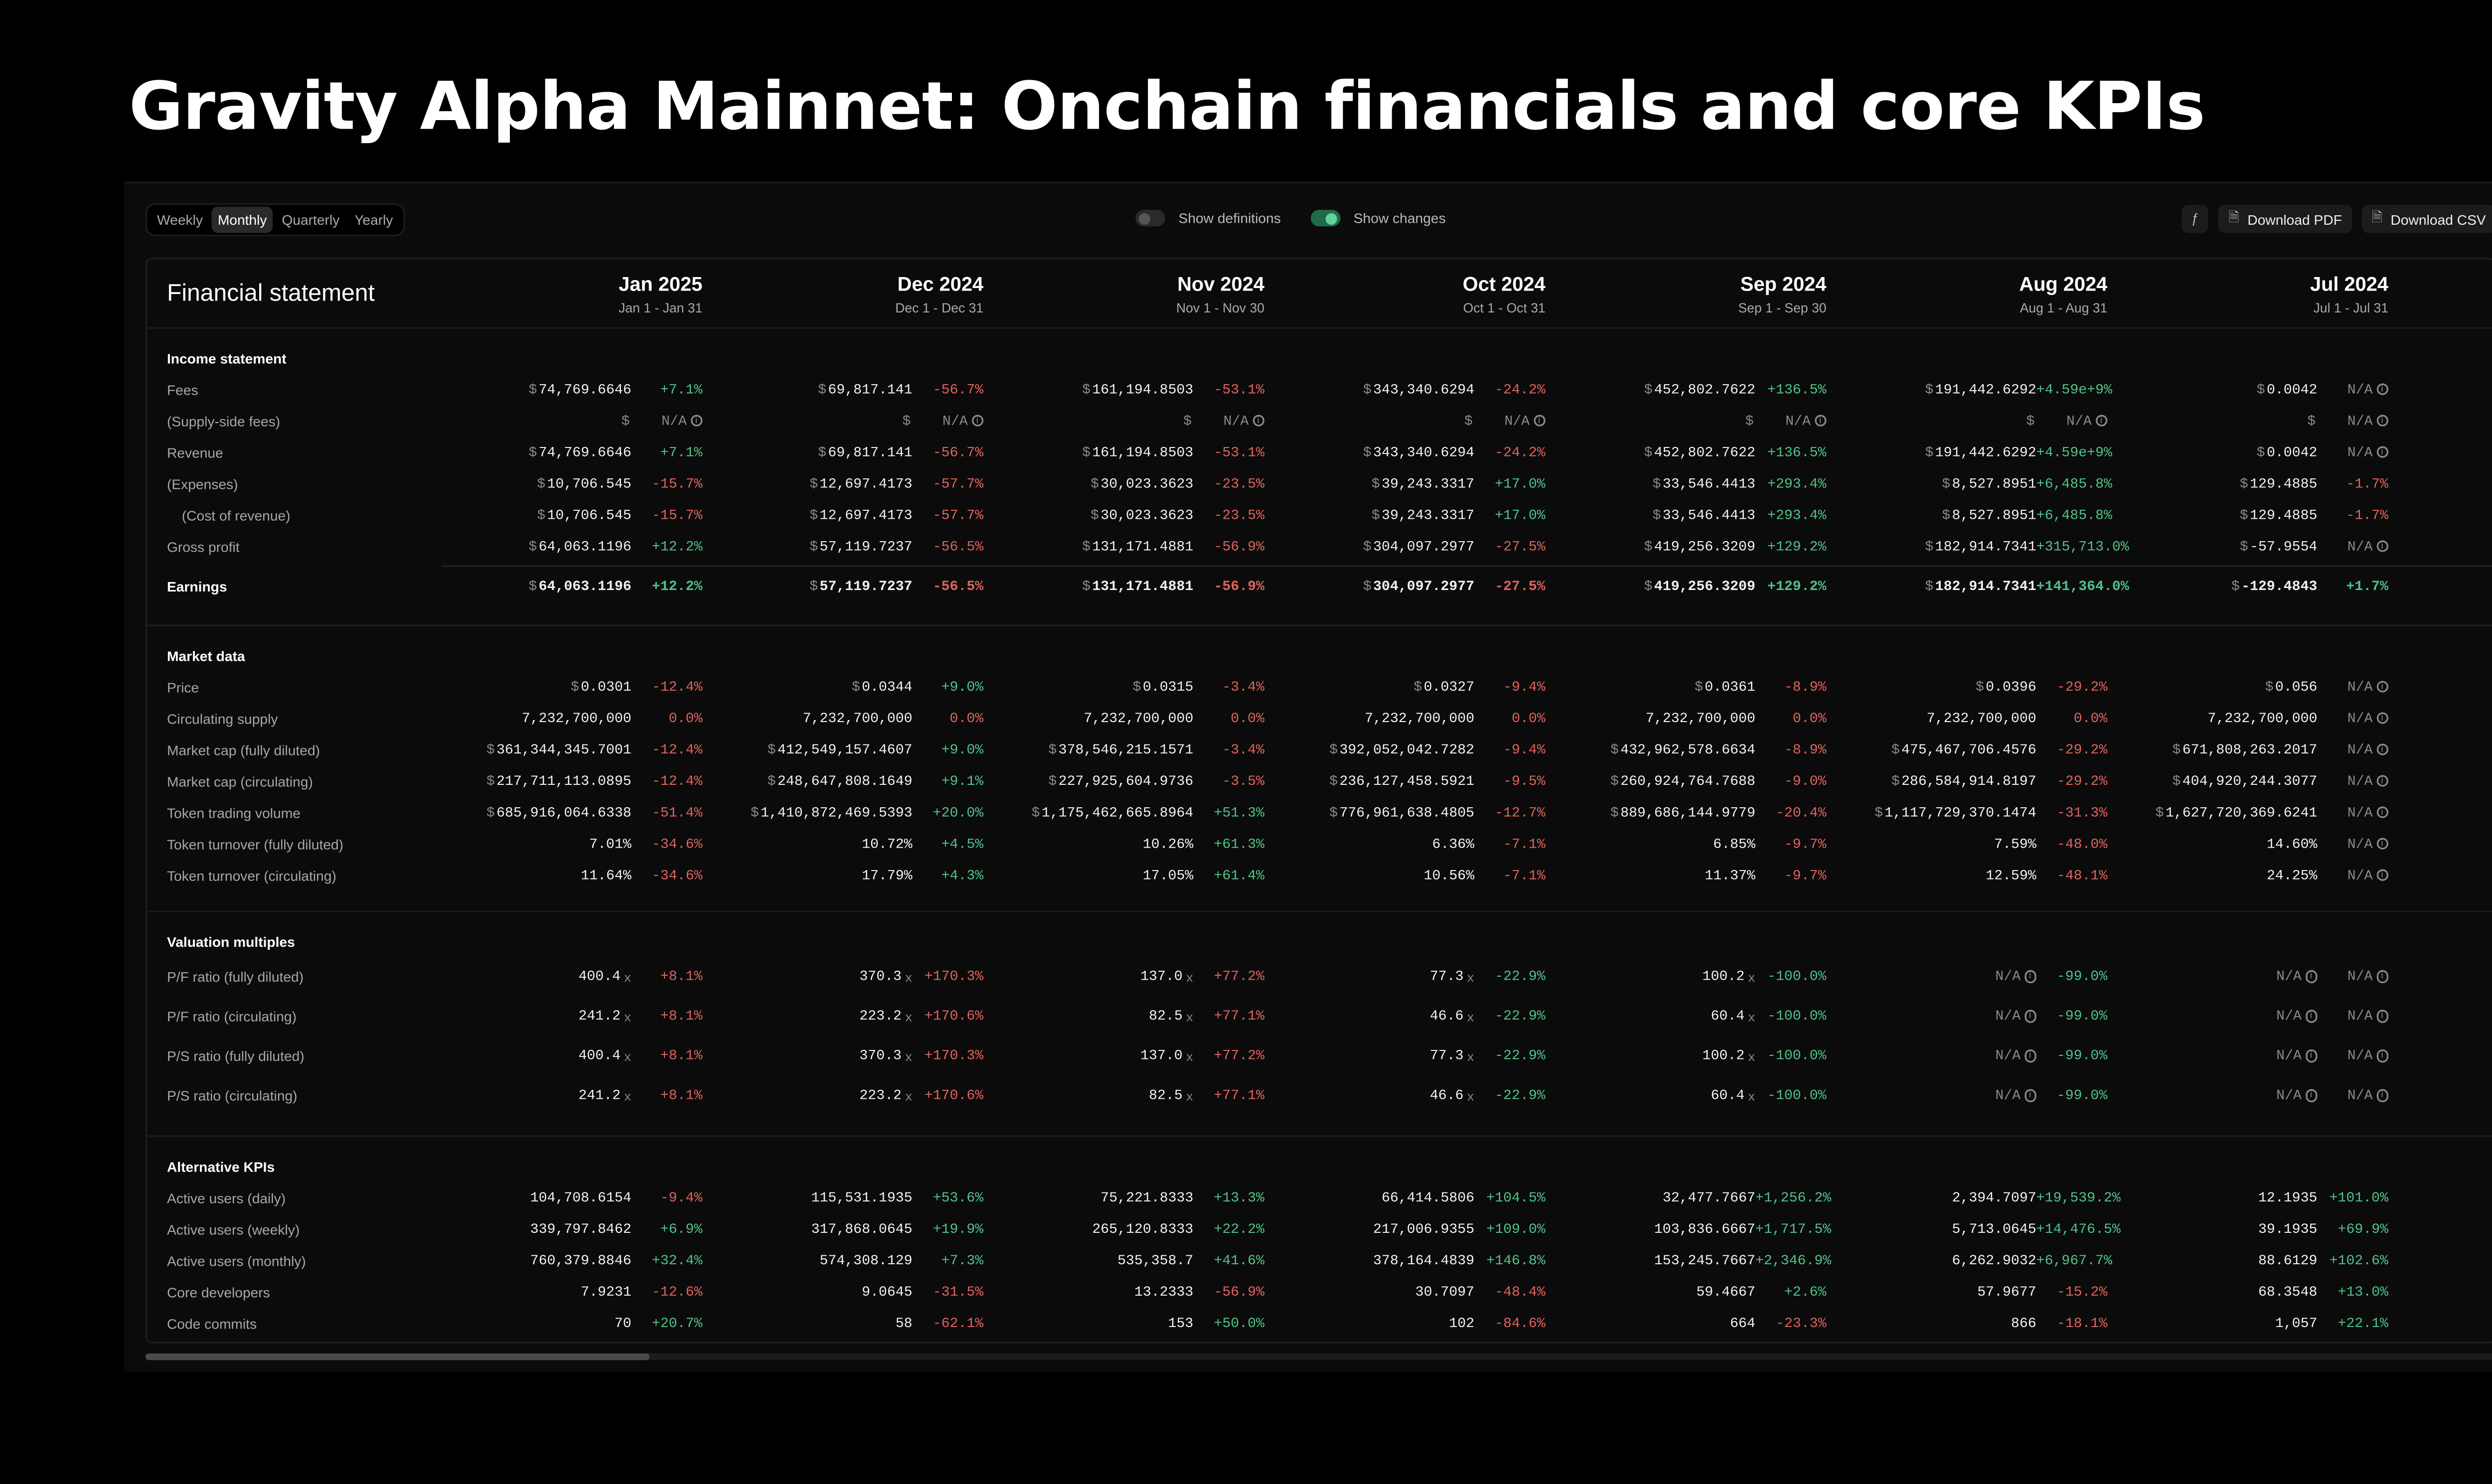 The image size is (2492, 1484). Describe the element at coordinates (180, 219) in the screenshot. I see `period-tab-weekly: Weekly` at that location.